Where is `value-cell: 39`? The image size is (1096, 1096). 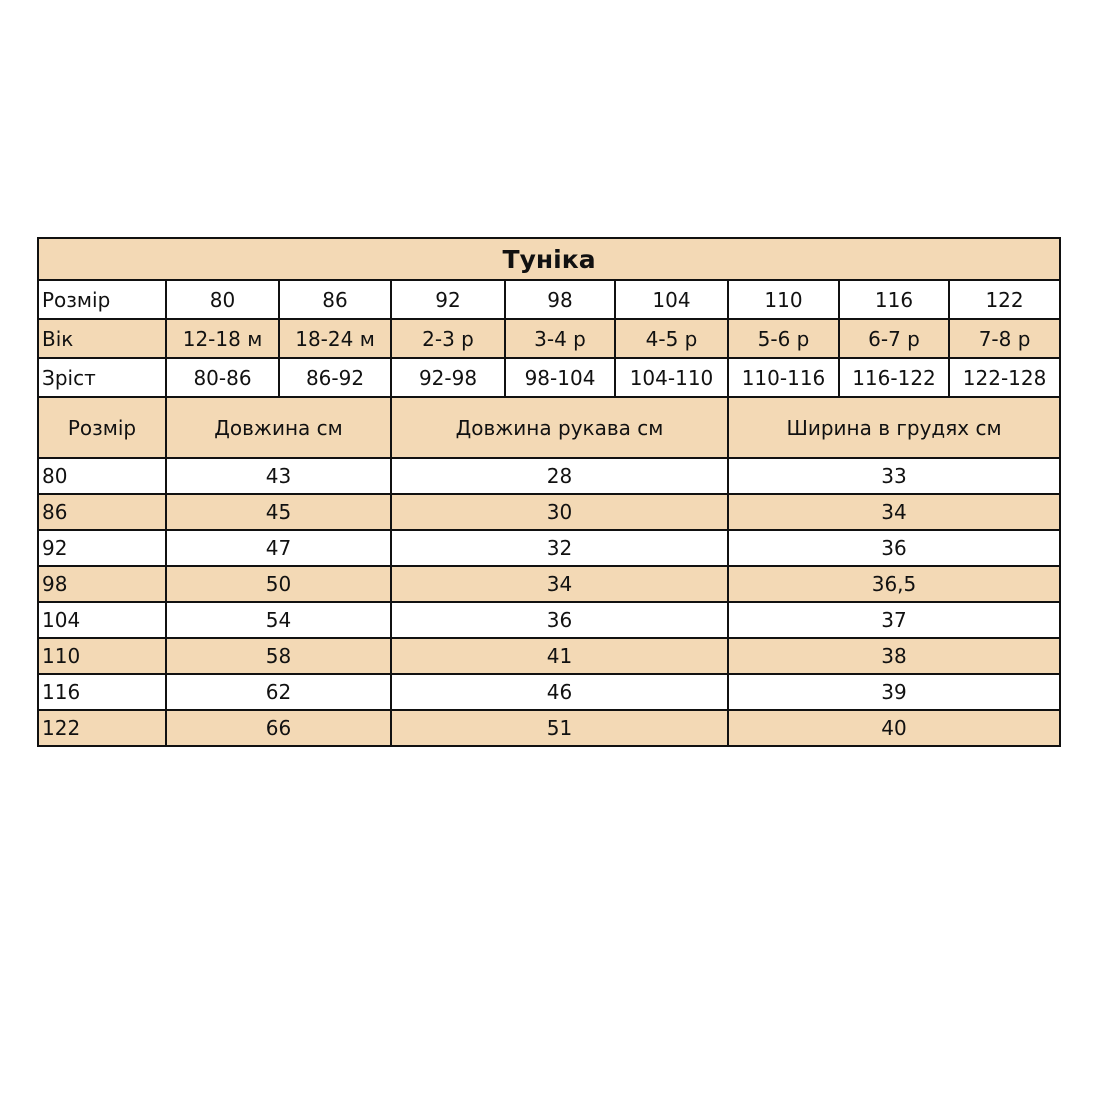
value-cell: 39 is located at coordinates (894, 692).